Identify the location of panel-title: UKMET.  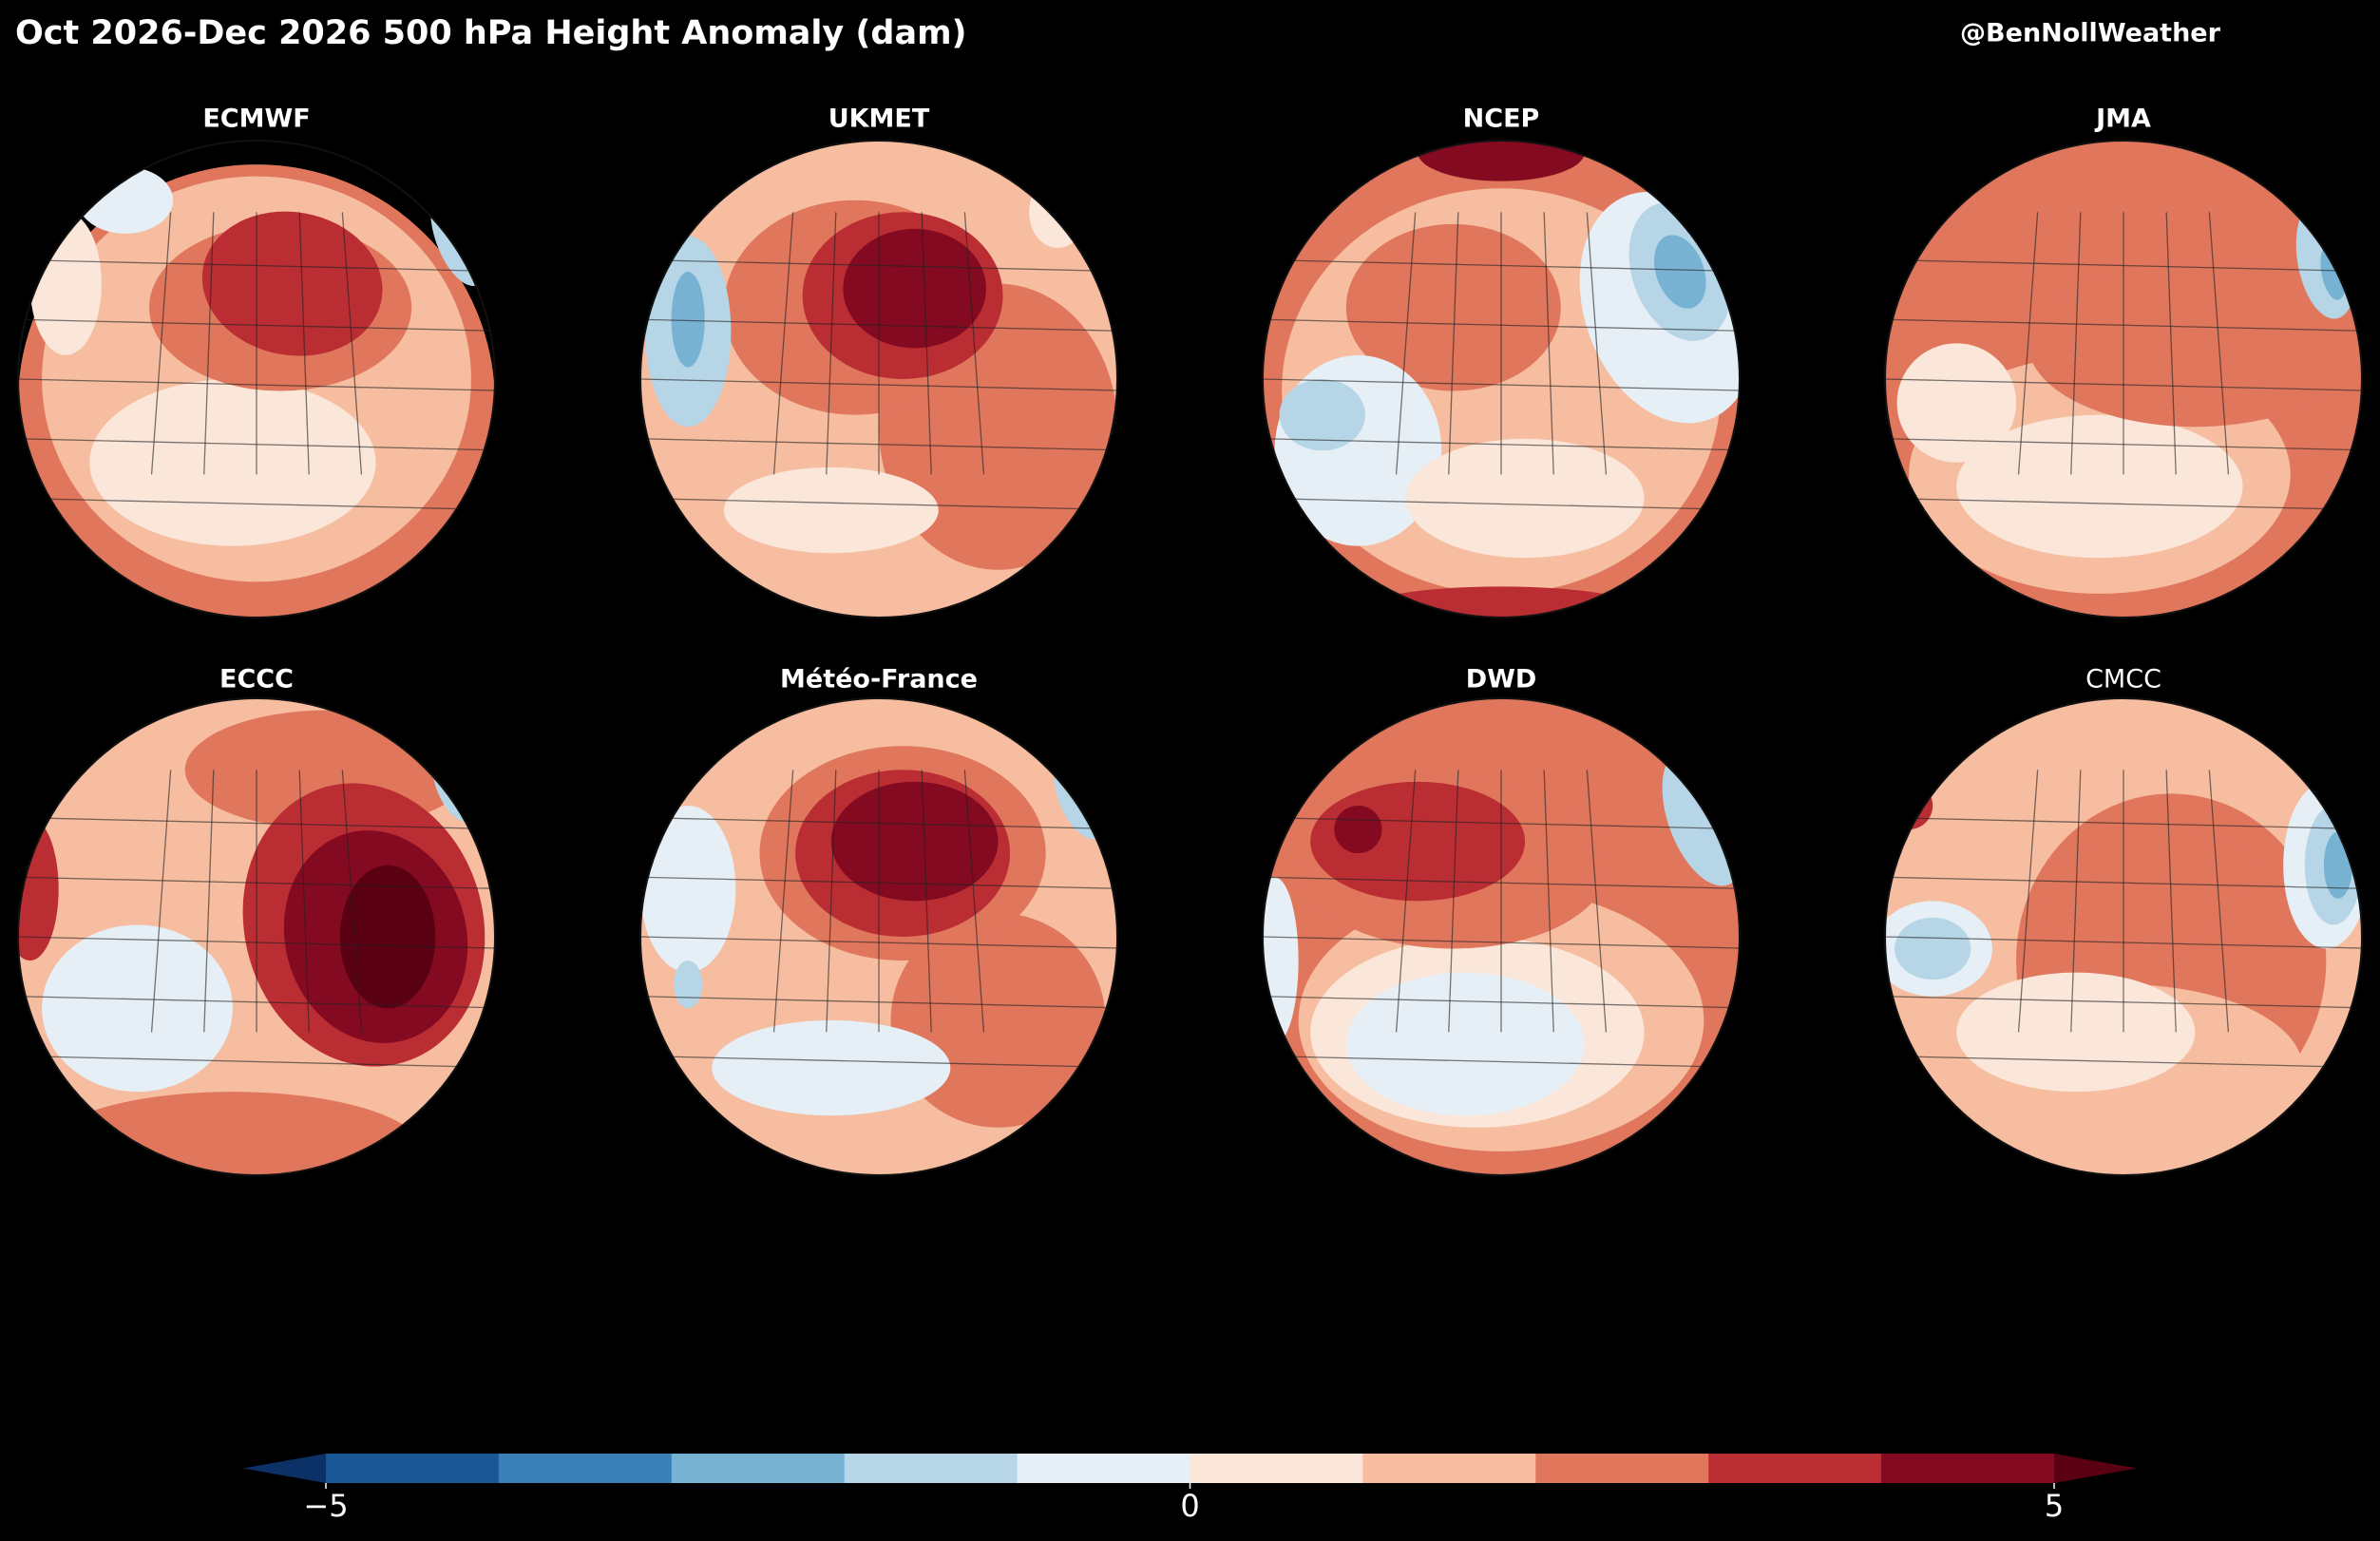
(879, 119).